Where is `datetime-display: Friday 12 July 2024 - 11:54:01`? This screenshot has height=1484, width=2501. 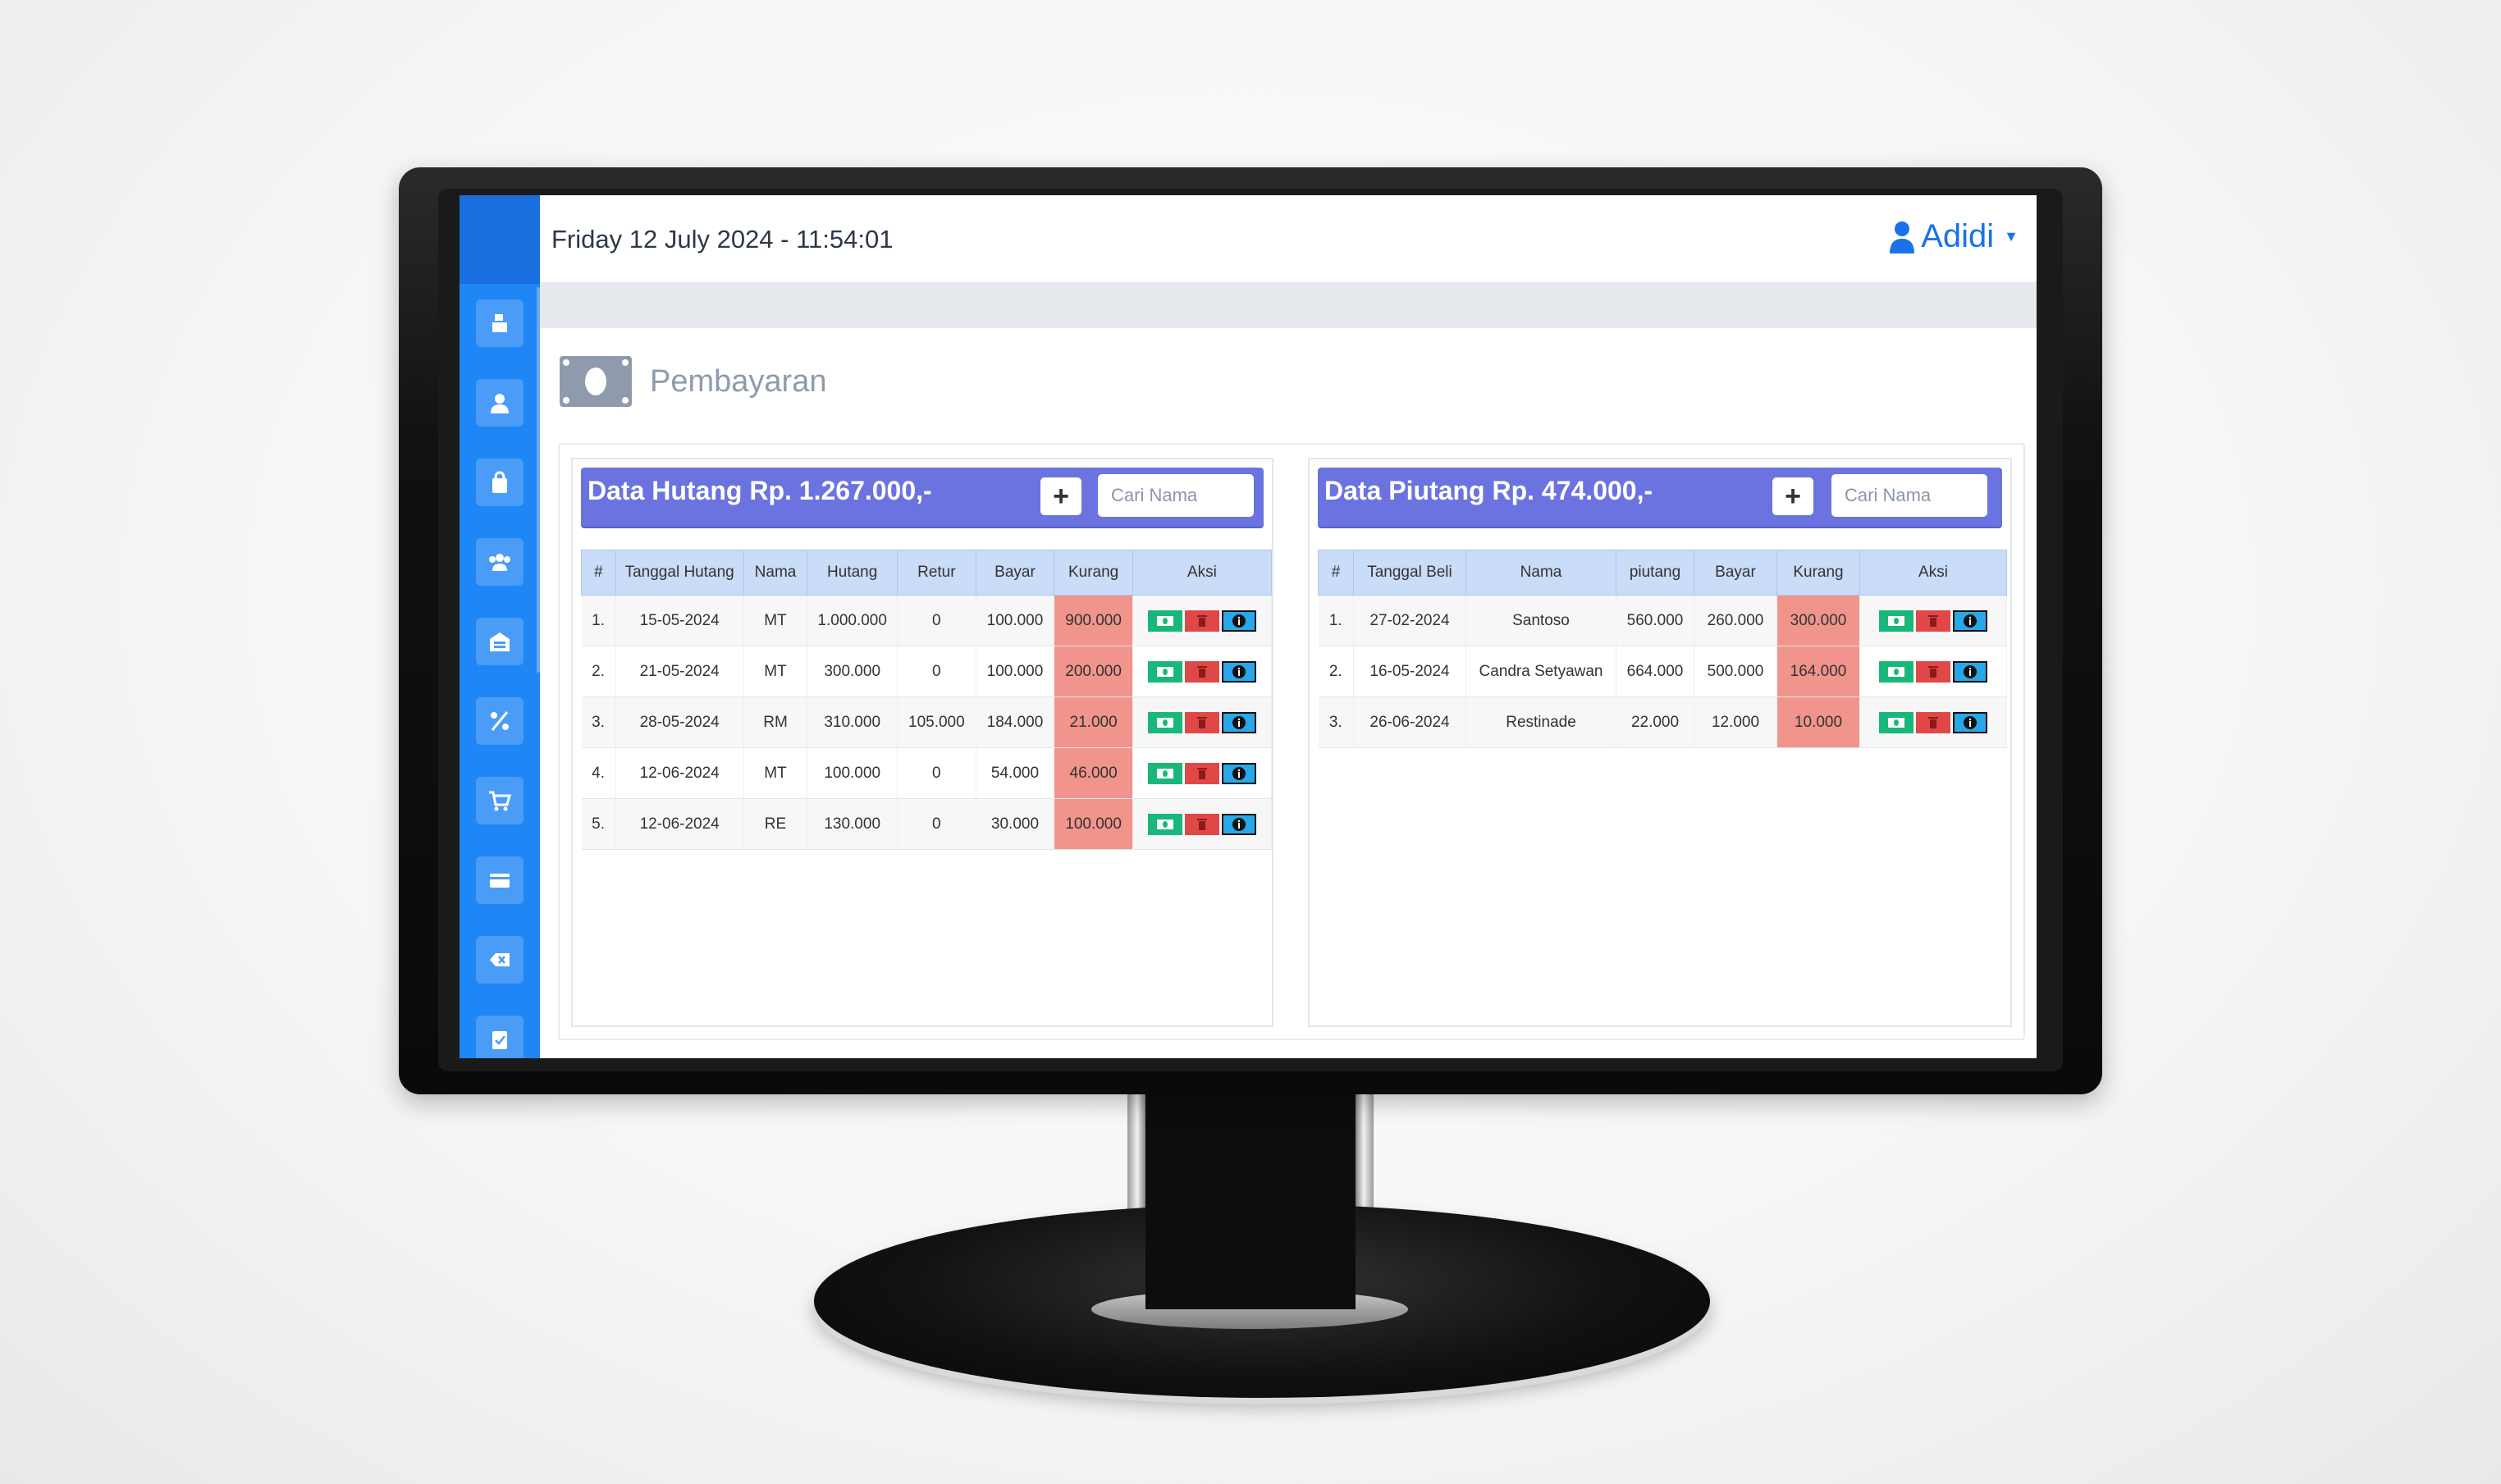
datetime-display: Friday 12 July 2024 - 11:54:01 is located at coordinates (722, 239).